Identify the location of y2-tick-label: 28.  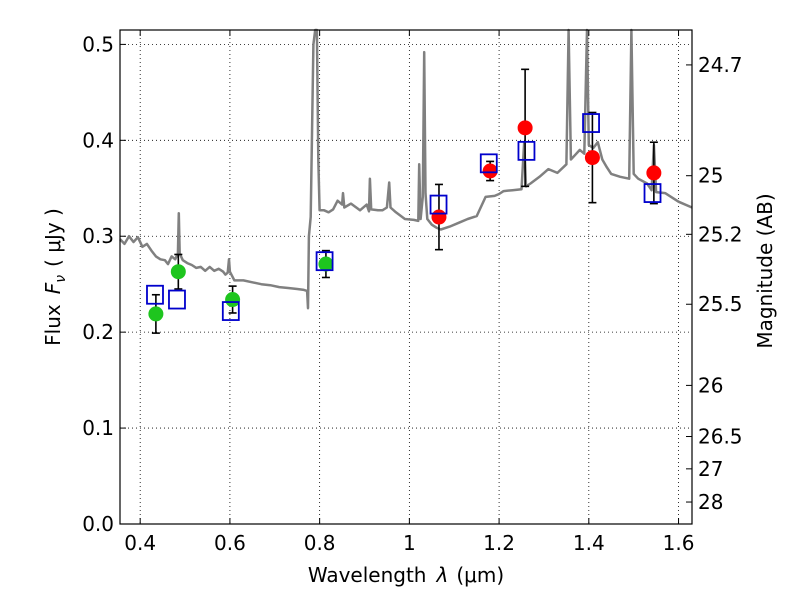
(710, 502).